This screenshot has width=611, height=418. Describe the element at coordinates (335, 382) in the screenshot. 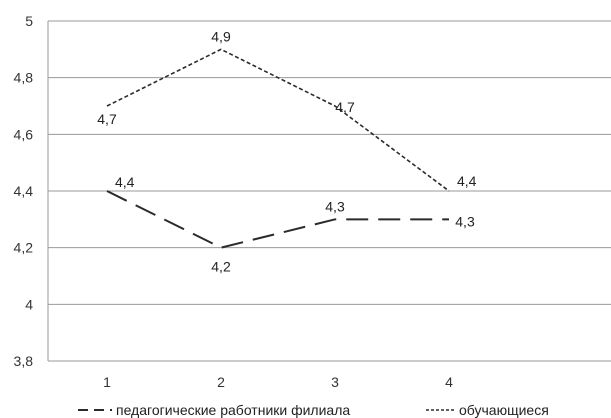

I see `x-tick-label: 3` at that location.